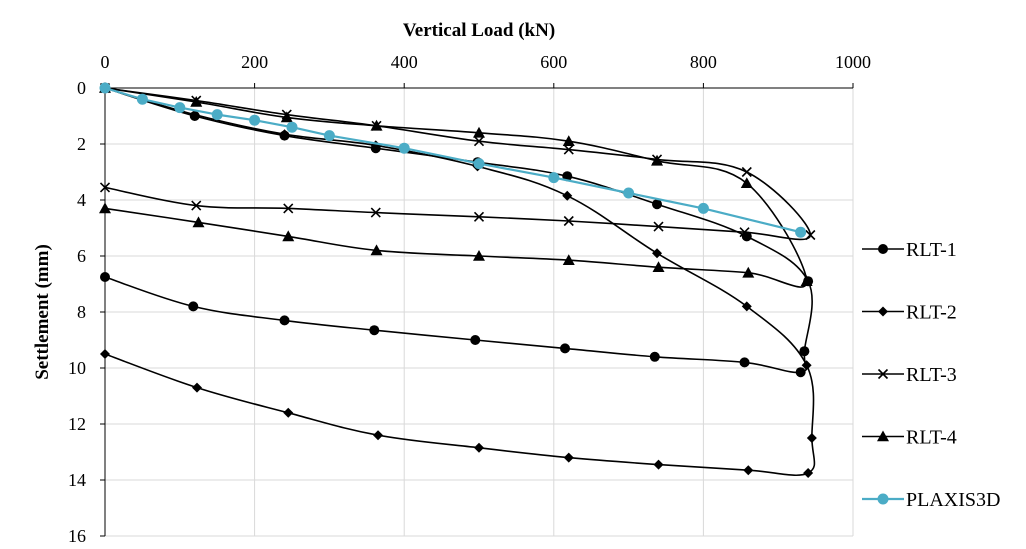 The width and height of the screenshot is (1026, 549). What do you see at coordinates (931, 438) in the screenshot?
I see `legend-label: RLT-4` at bounding box center [931, 438].